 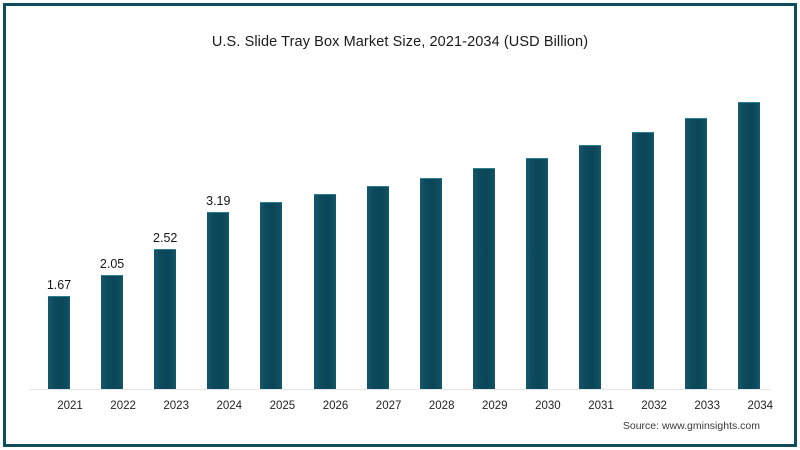 What do you see at coordinates (707, 406) in the screenshot?
I see `x-tick-label: 2033` at bounding box center [707, 406].